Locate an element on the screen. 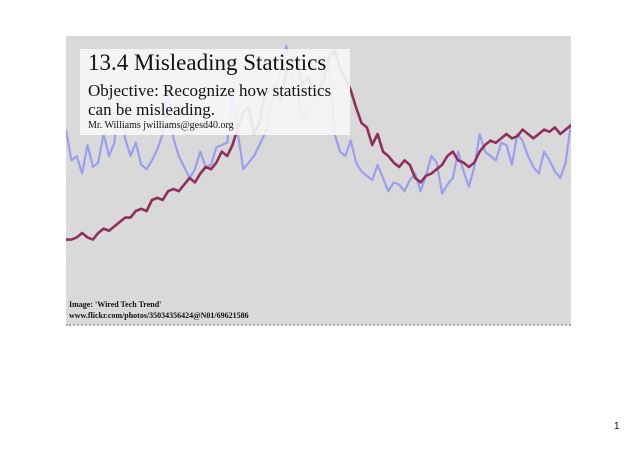  page-number: 1 is located at coordinates (617, 426).